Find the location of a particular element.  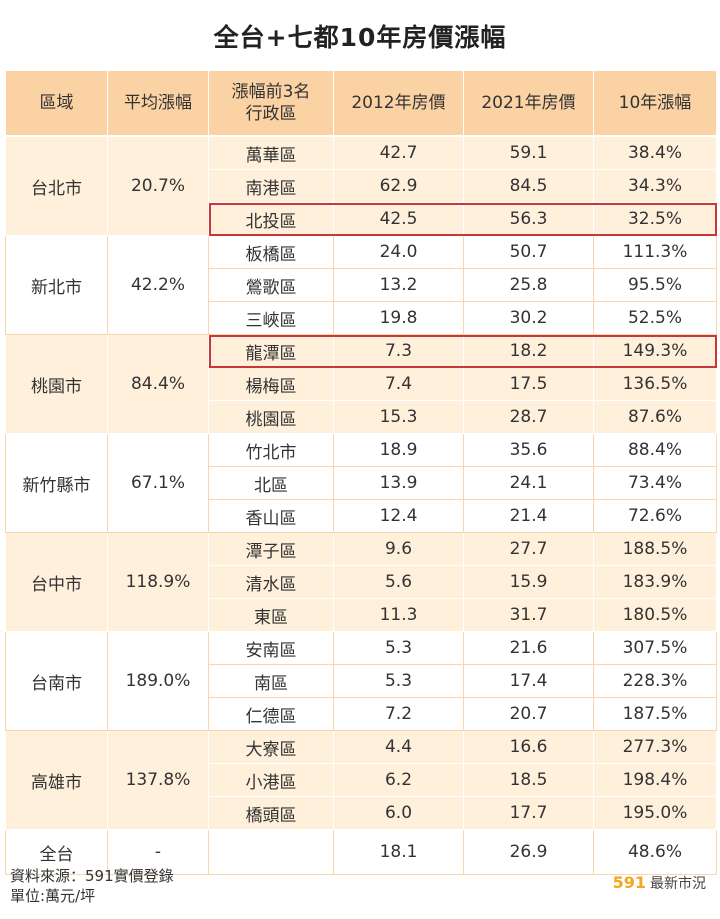

rise-cell: 95.5% is located at coordinates (655, 285).